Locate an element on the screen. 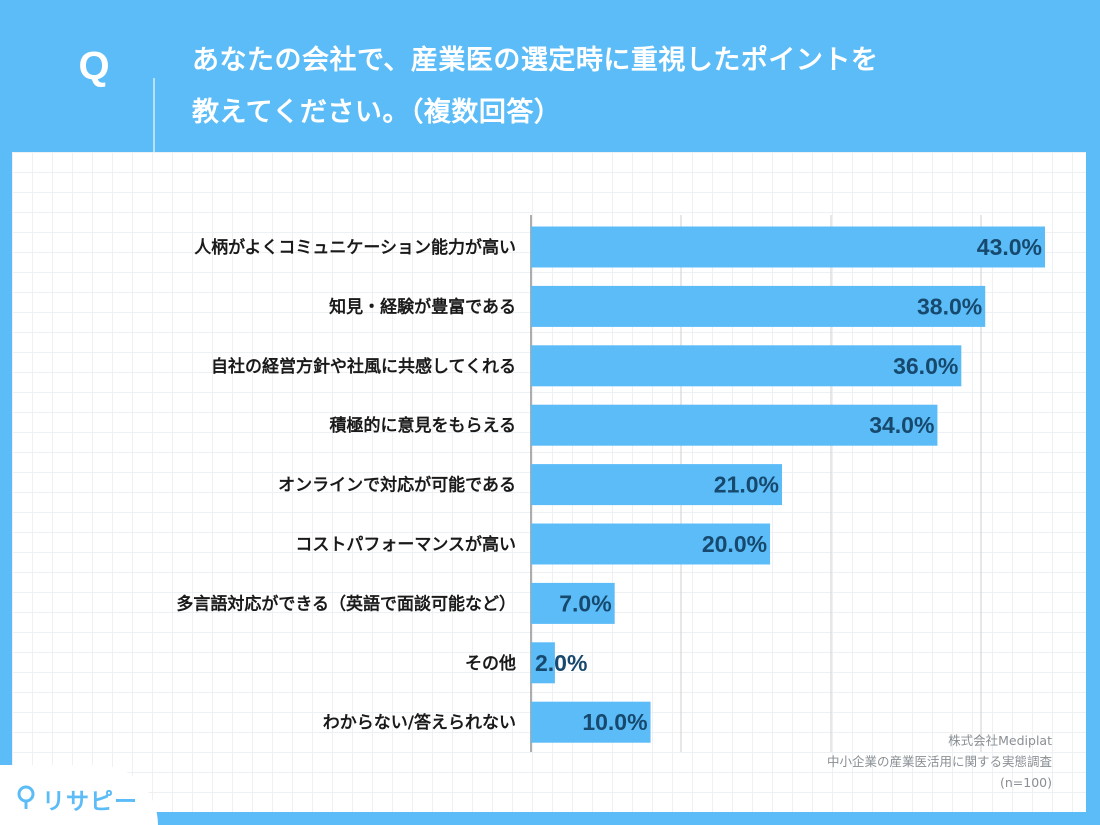  category-label: コストパフォーマンスが高い is located at coordinates (405, 544).